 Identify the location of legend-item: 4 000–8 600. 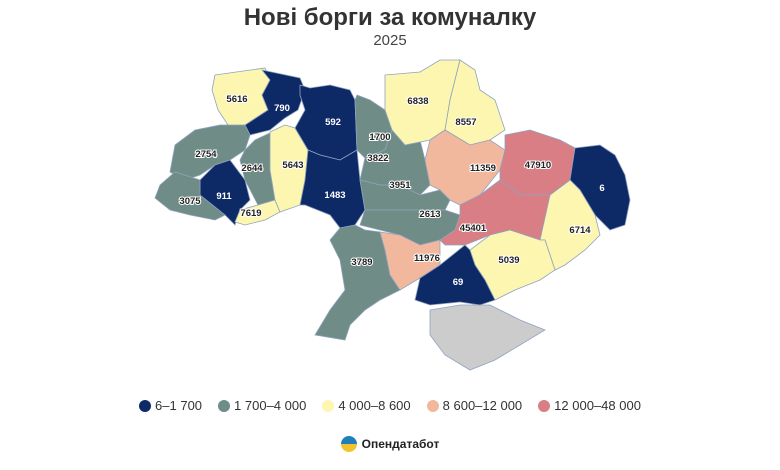
(366, 405).